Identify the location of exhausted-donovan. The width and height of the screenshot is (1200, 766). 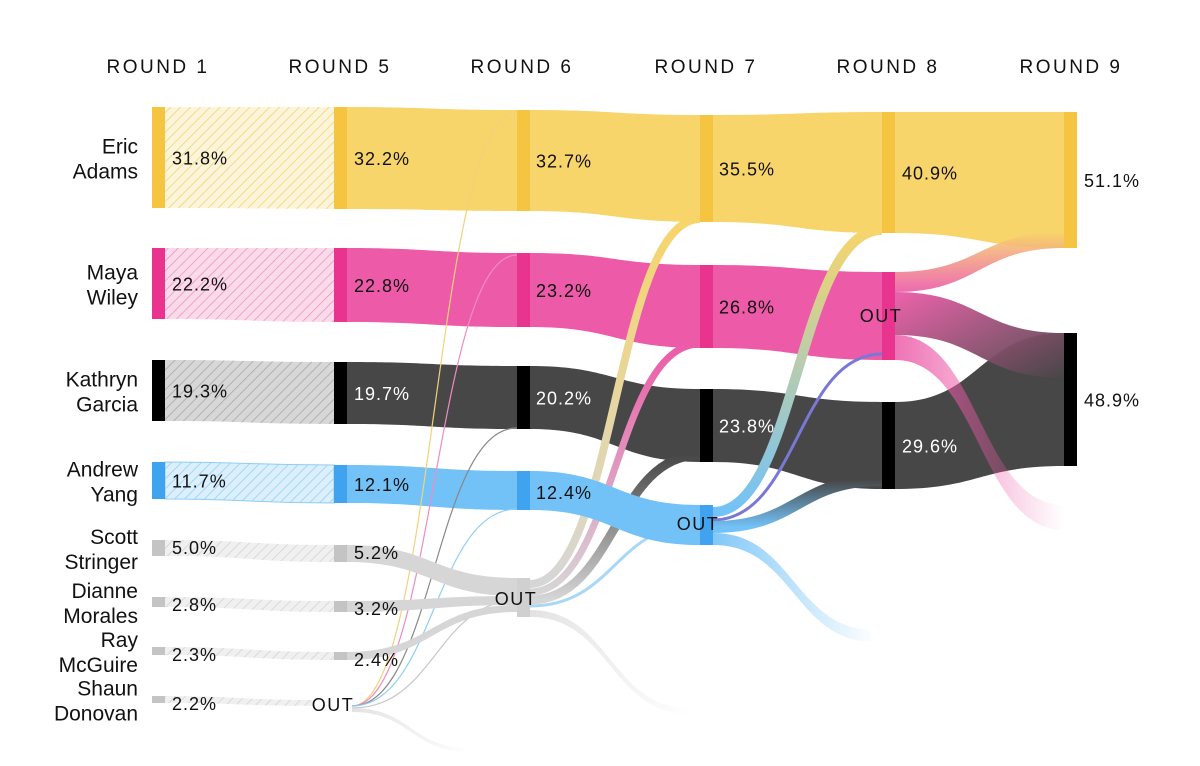
(411, 730).